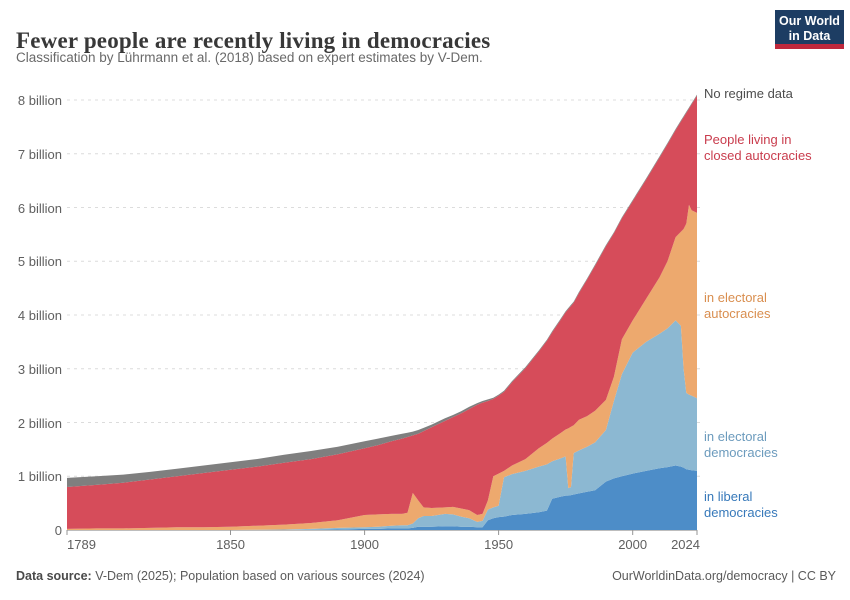 Image resolution: width=850 pixels, height=600 pixels. Describe the element at coordinates (685, 544) in the screenshot. I see `x-axis-tick-label: 2024` at that location.